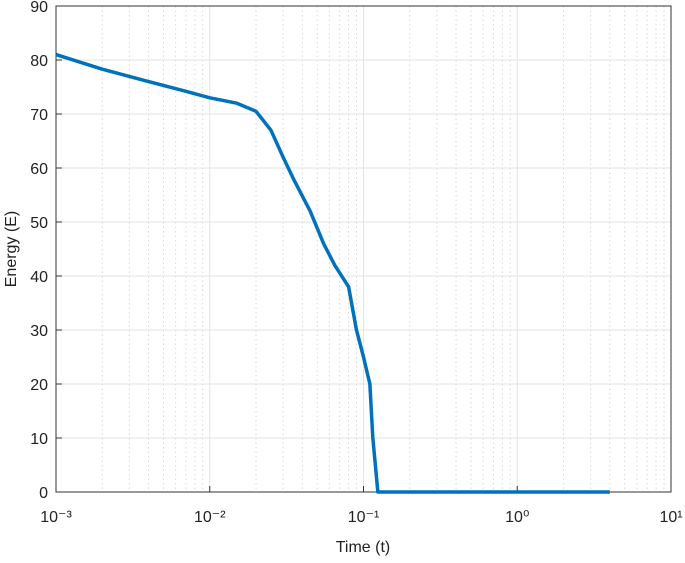  What do you see at coordinates (39, 61) in the screenshot?
I see `y-tick-label: 80` at bounding box center [39, 61].